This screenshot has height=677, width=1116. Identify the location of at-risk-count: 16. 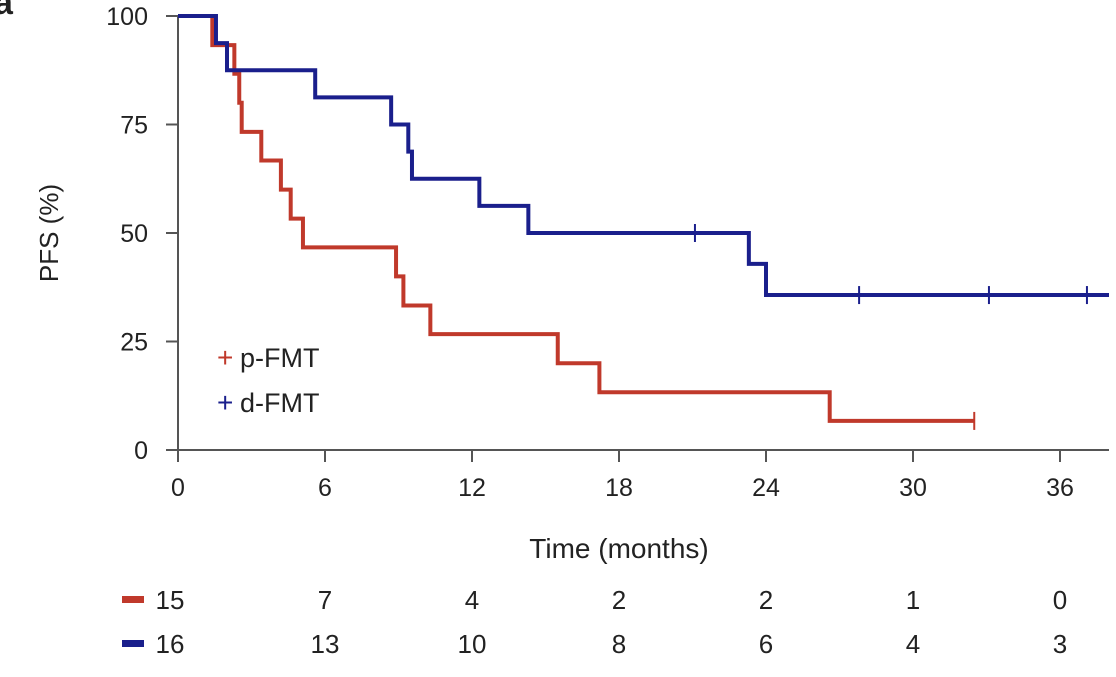
(170, 644).